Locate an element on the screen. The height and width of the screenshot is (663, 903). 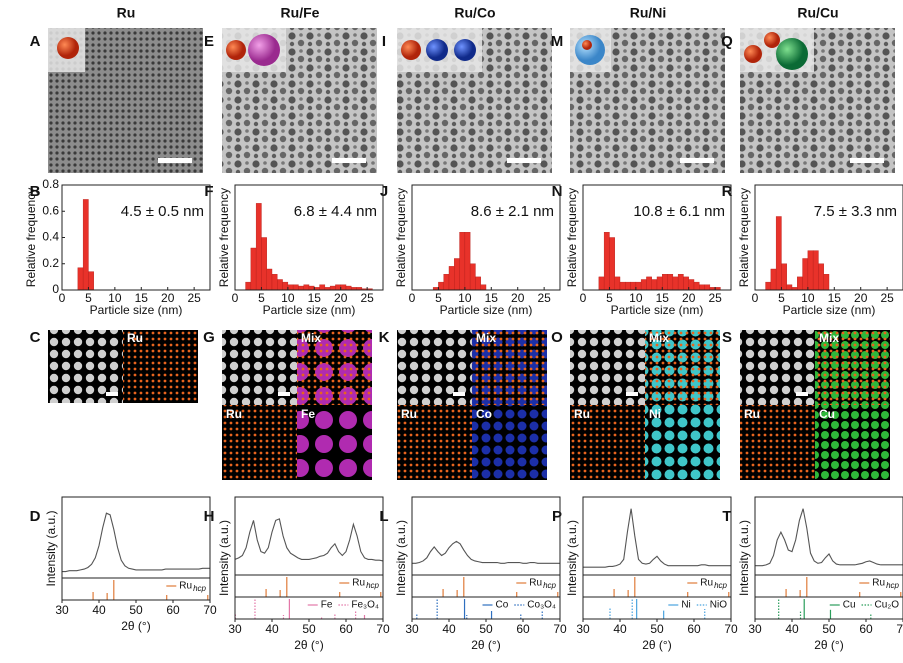
panel-label: D is located at coordinates (35, 516).